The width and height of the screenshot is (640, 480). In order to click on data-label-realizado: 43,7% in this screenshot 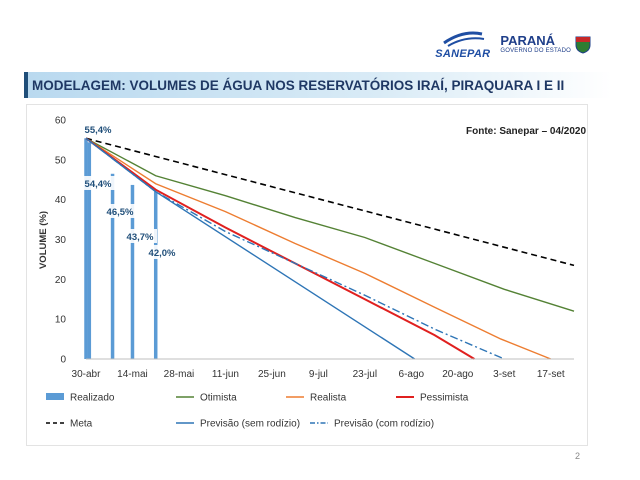, I will do `click(140, 237)`.